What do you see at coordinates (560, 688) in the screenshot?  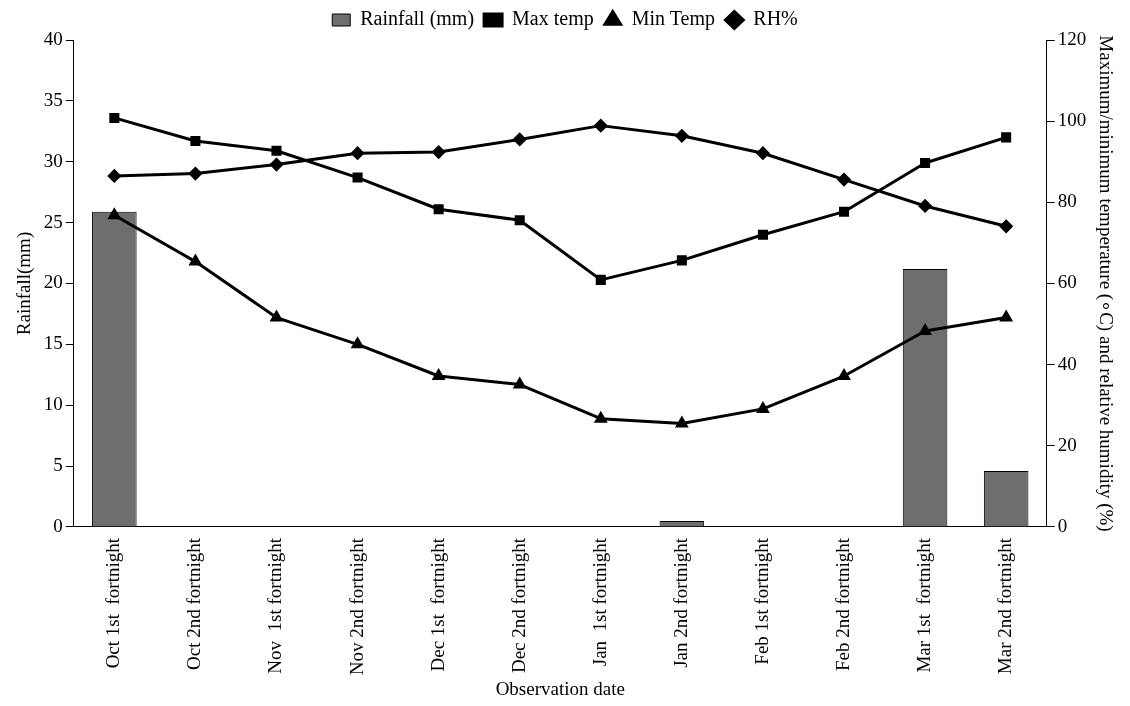 I see `x-axis-title: Observation date` at bounding box center [560, 688].